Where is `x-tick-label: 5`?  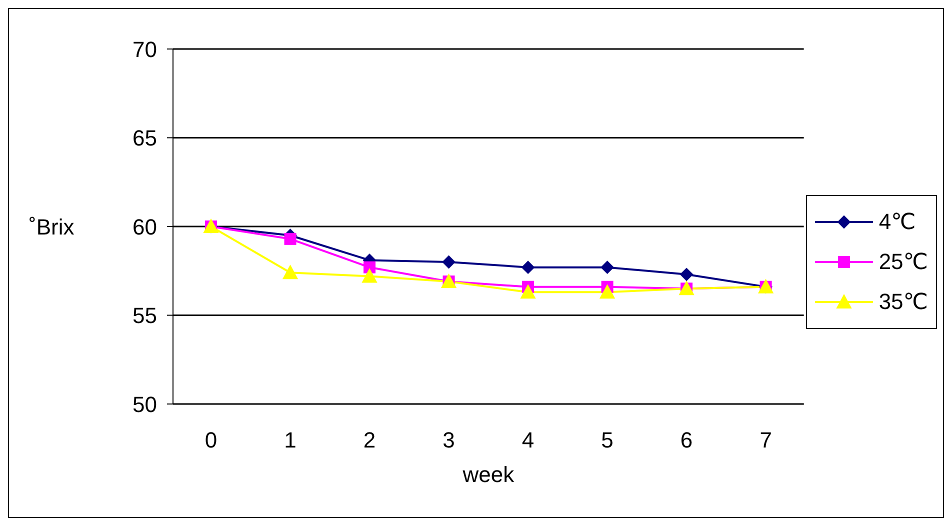 x-tick-label: 5 is located at coordinates (607, 440).